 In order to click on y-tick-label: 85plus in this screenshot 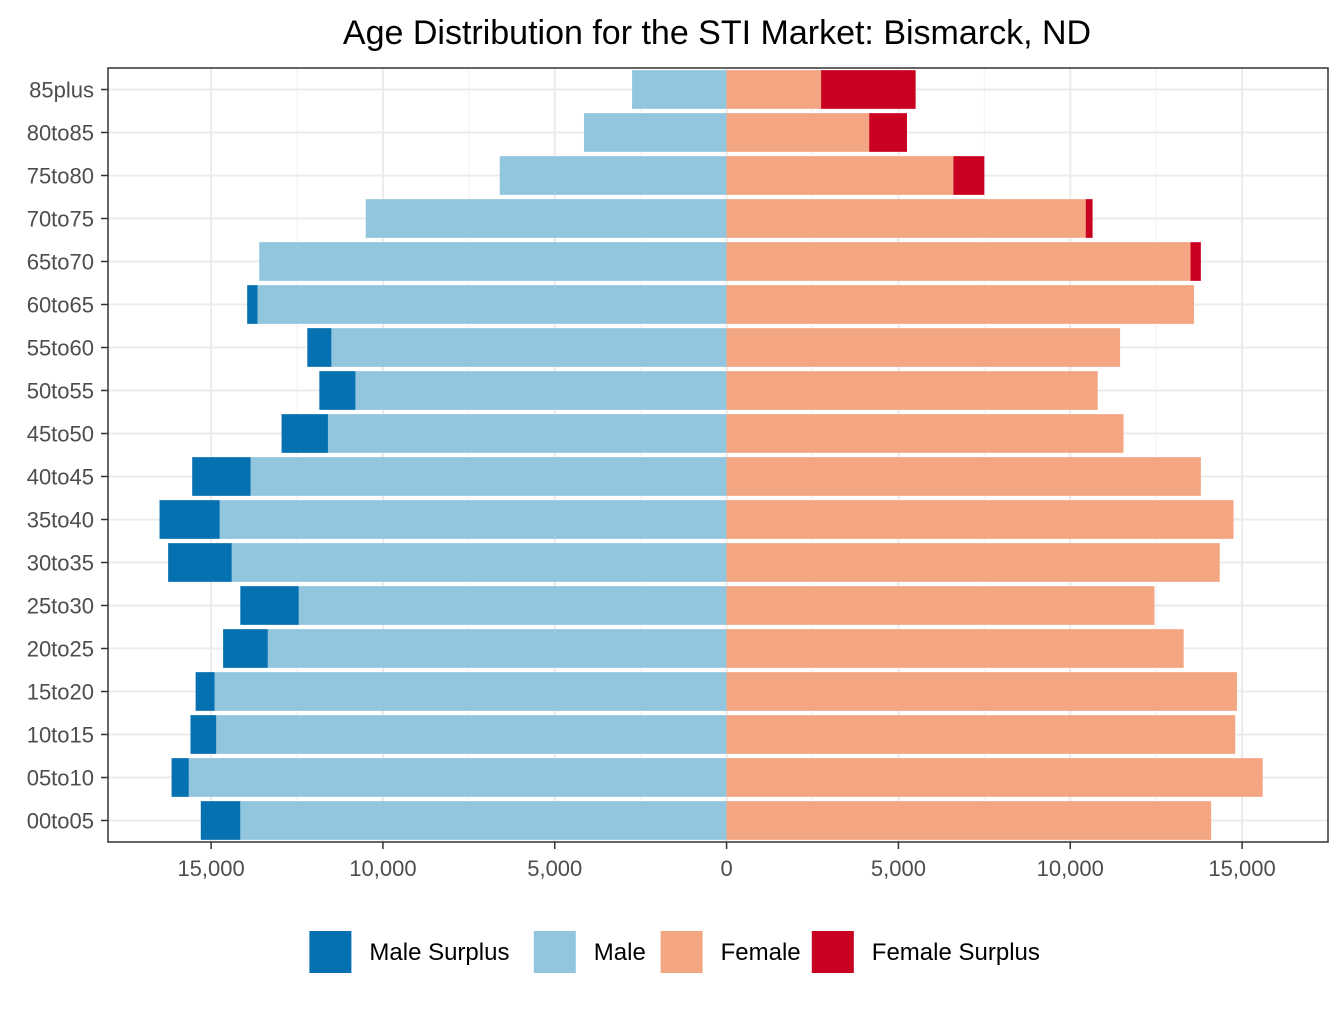, I will do `click(61, 90)`.